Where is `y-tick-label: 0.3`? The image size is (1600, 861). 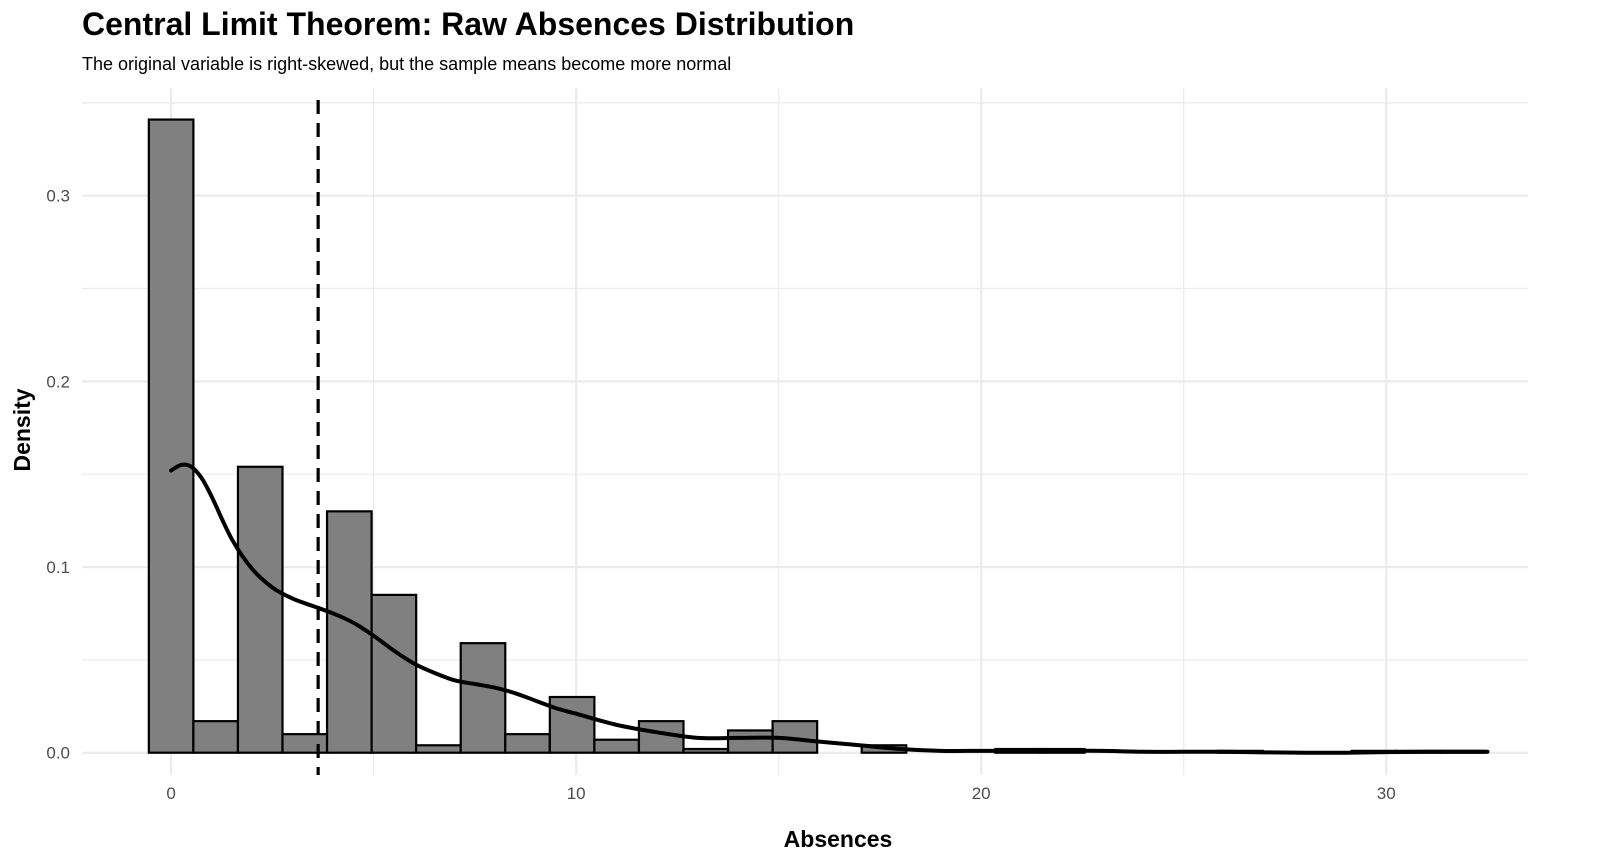 y-tick-label: 0.3 is located at coordinates (58, 196).